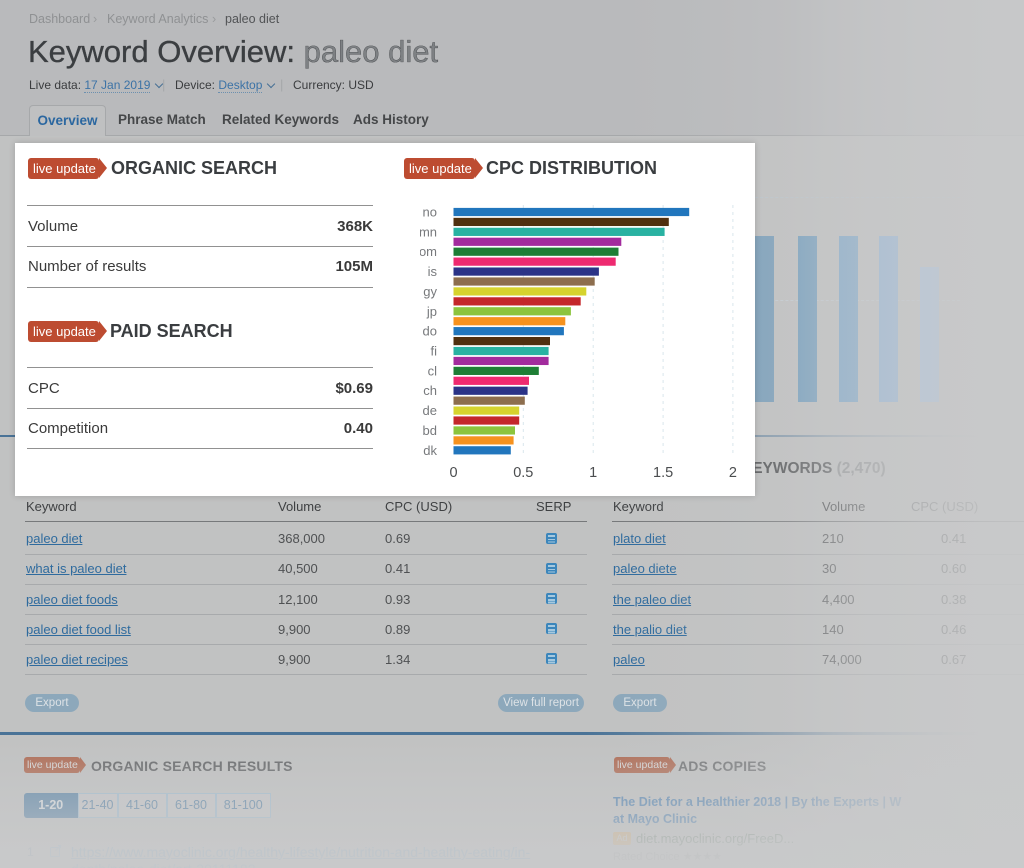 Image resolution: width=1024 pixels, height=868 pixels. What do you see at coordinates (430, 410) in the screenshot?
I see `svg-text: de` at bounding box center [430, 410].